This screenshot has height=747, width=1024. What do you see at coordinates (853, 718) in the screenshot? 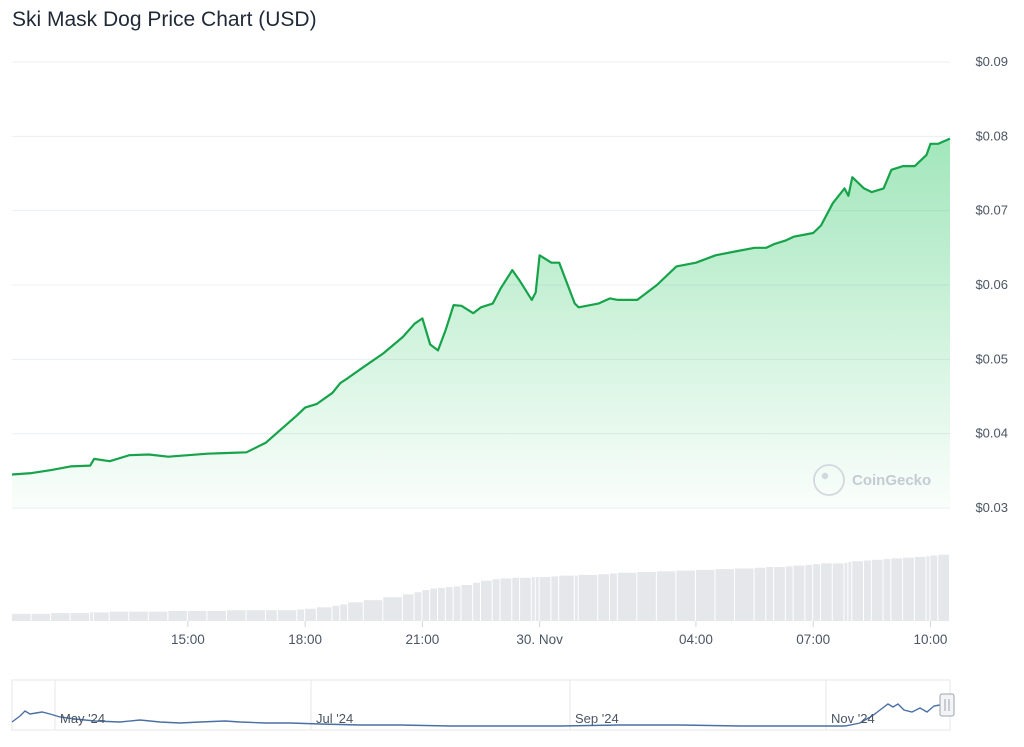
I see `navigator-tick-label: Nov '24` at bounding box center [853, 718].